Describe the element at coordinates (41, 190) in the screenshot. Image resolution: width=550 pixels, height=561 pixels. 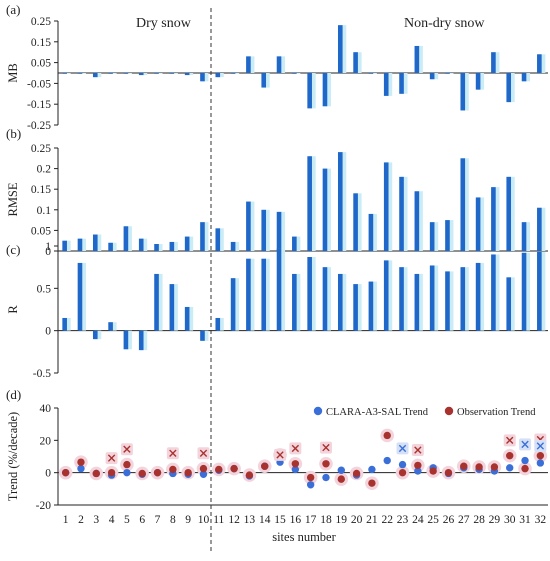
I see `y-tick-label: 0.15` at that location.